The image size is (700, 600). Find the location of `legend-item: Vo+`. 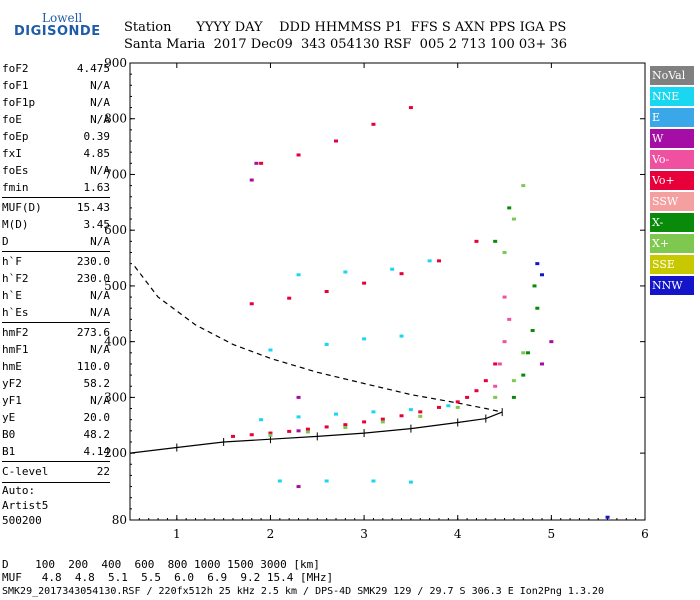

legend-item: Vo+ is located at coordinates (672, 180).